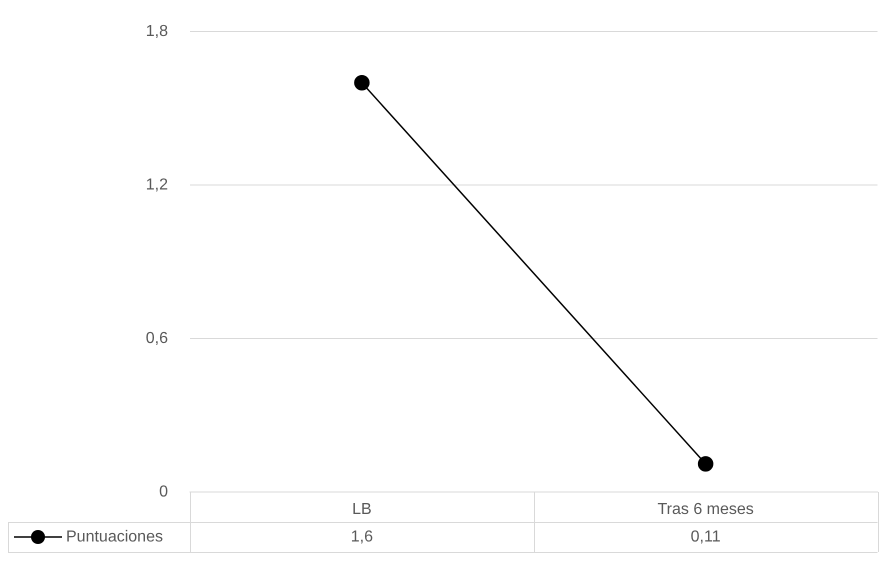 This screenshot has height=562, width=886. I want to click on y-tick-label: 1,2, so click(157, 185).